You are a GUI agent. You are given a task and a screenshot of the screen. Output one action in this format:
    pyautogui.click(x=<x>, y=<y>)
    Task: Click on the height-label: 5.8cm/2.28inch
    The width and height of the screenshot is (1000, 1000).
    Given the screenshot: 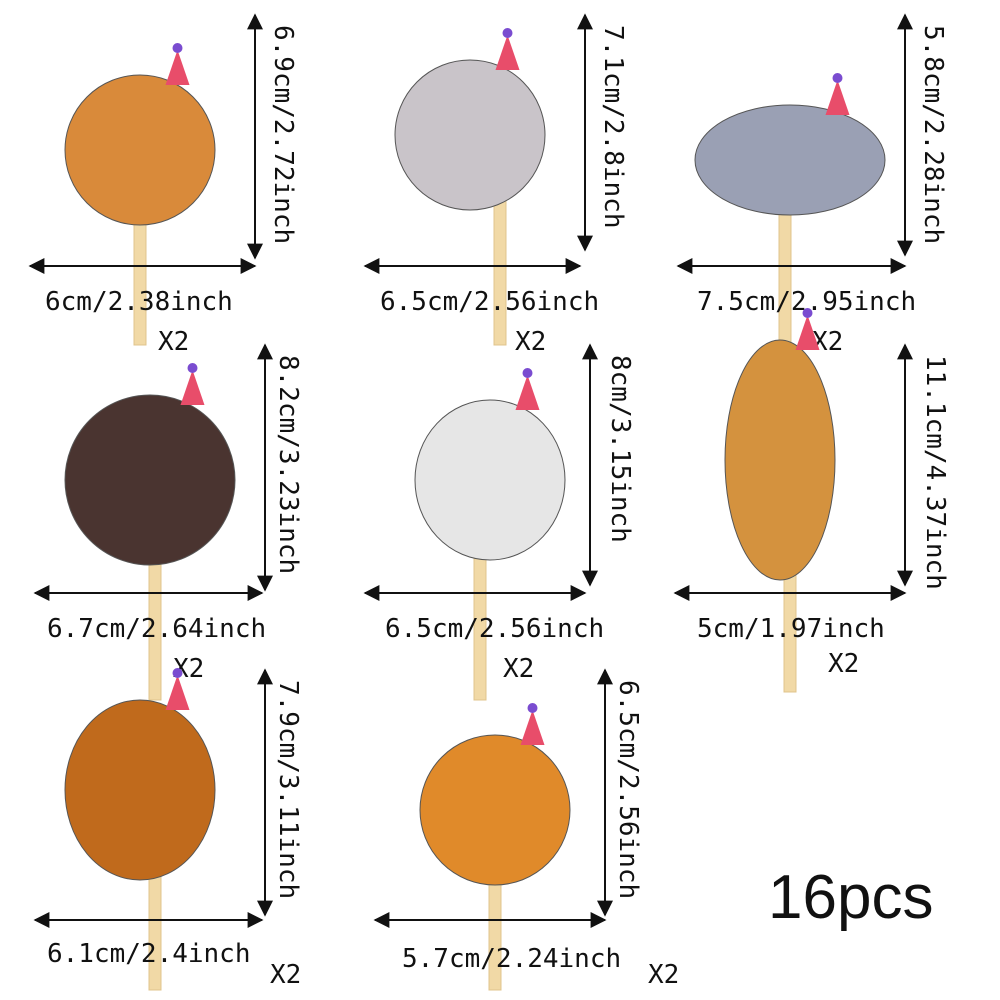 What is the action you would take?
    pyautogui.click(x=933, y=134)
    